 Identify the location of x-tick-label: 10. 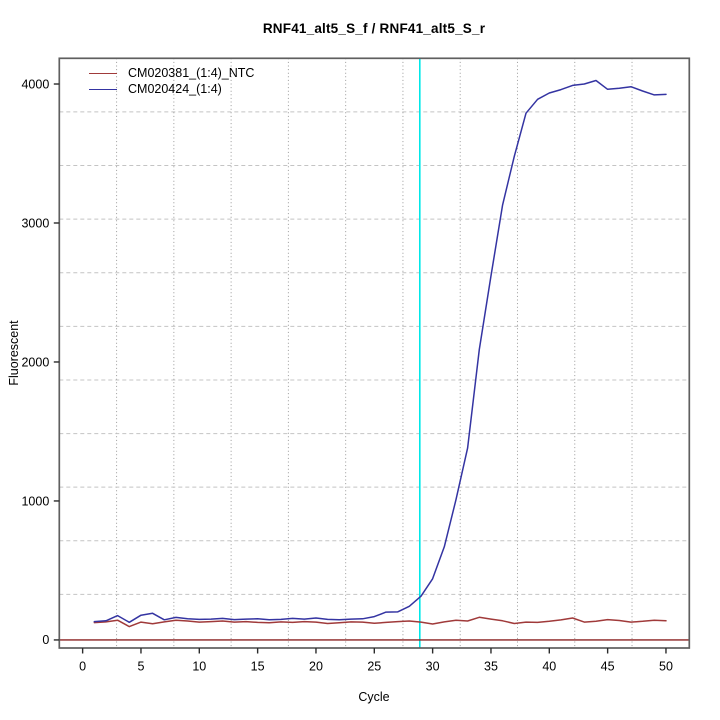
(199, 667).